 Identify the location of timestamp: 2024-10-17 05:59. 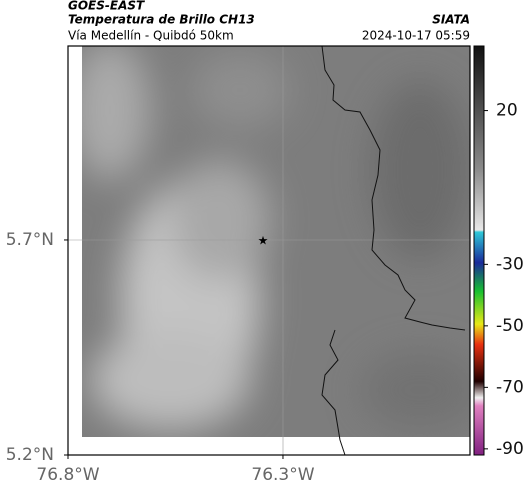
(416, 36).